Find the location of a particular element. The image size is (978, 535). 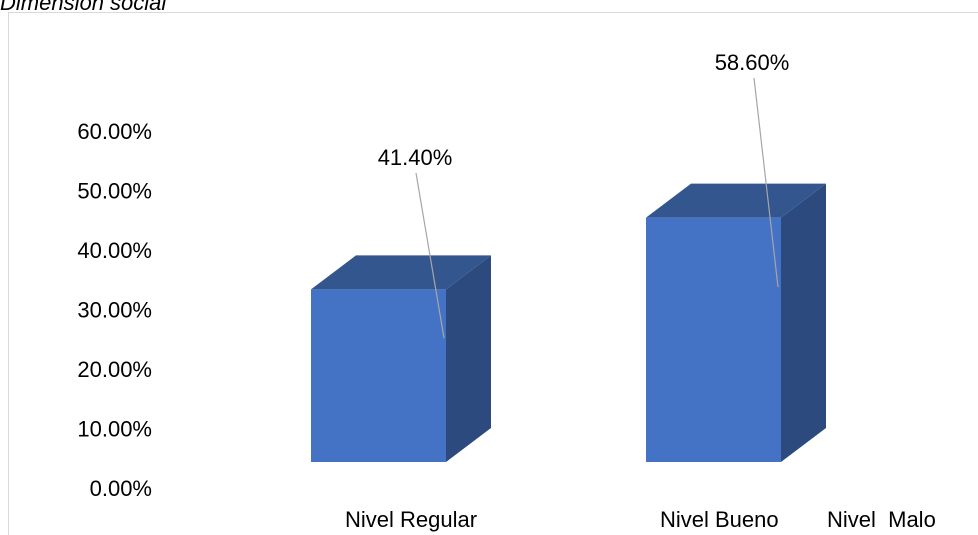

y-tick-label: 30.00% is located at coordinates (114, 310).